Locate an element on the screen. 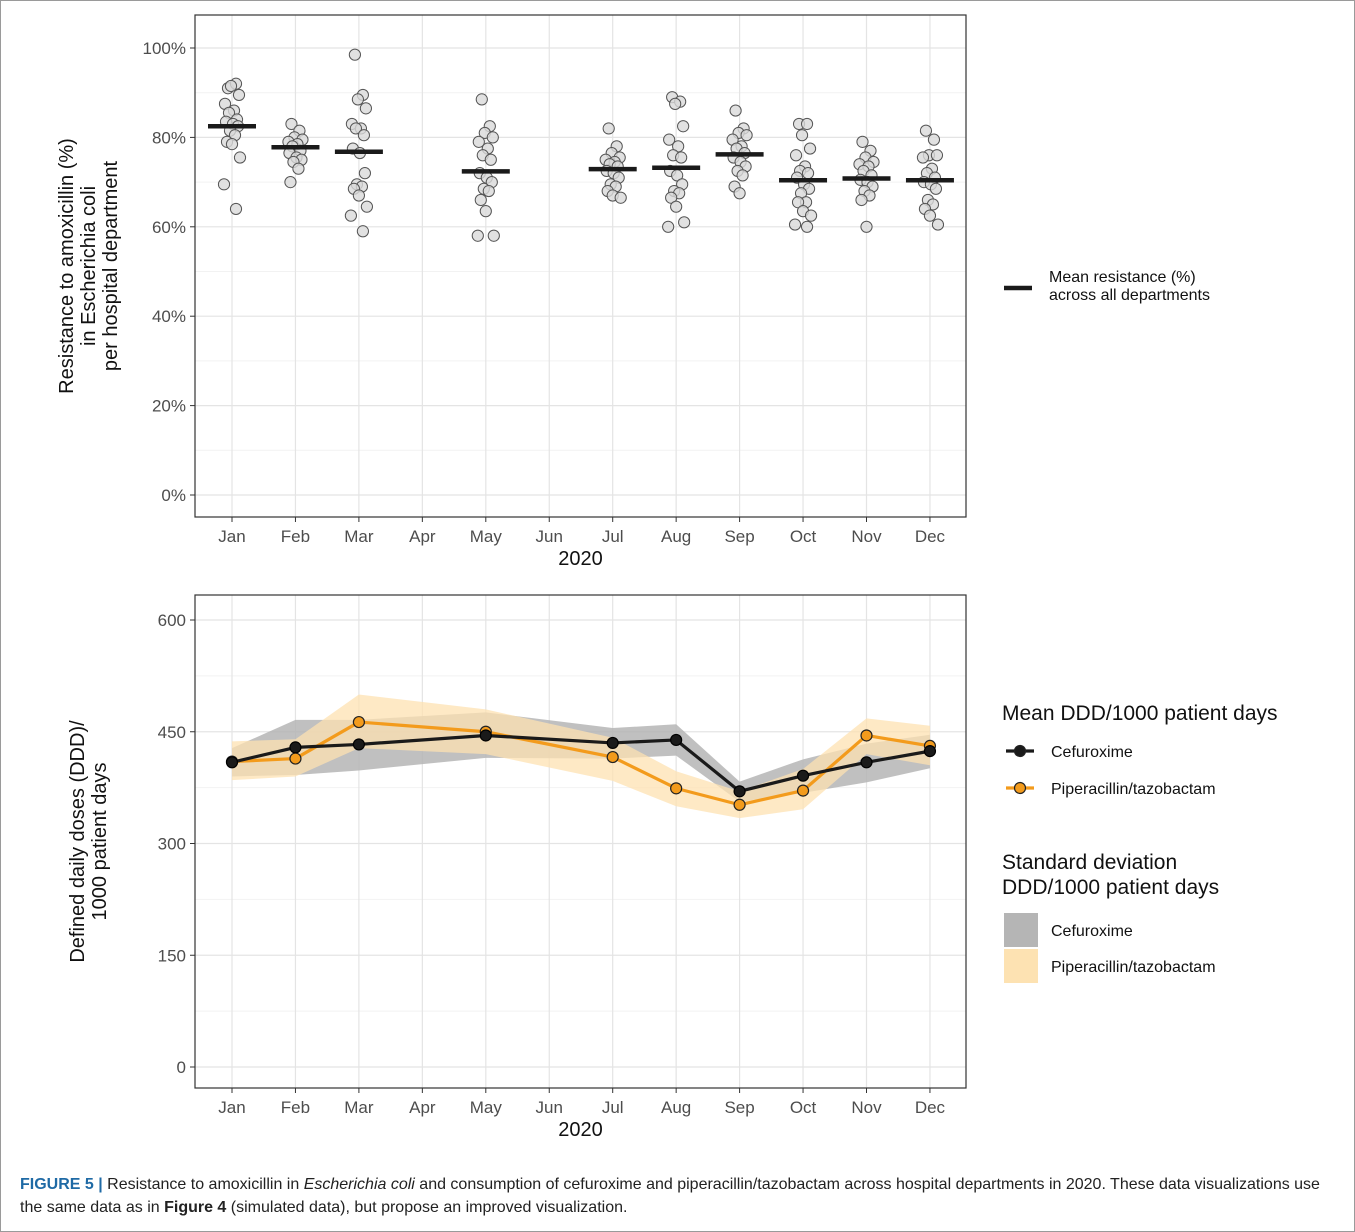  cefuroxime-mean-line is located at coordinates (581, 763).